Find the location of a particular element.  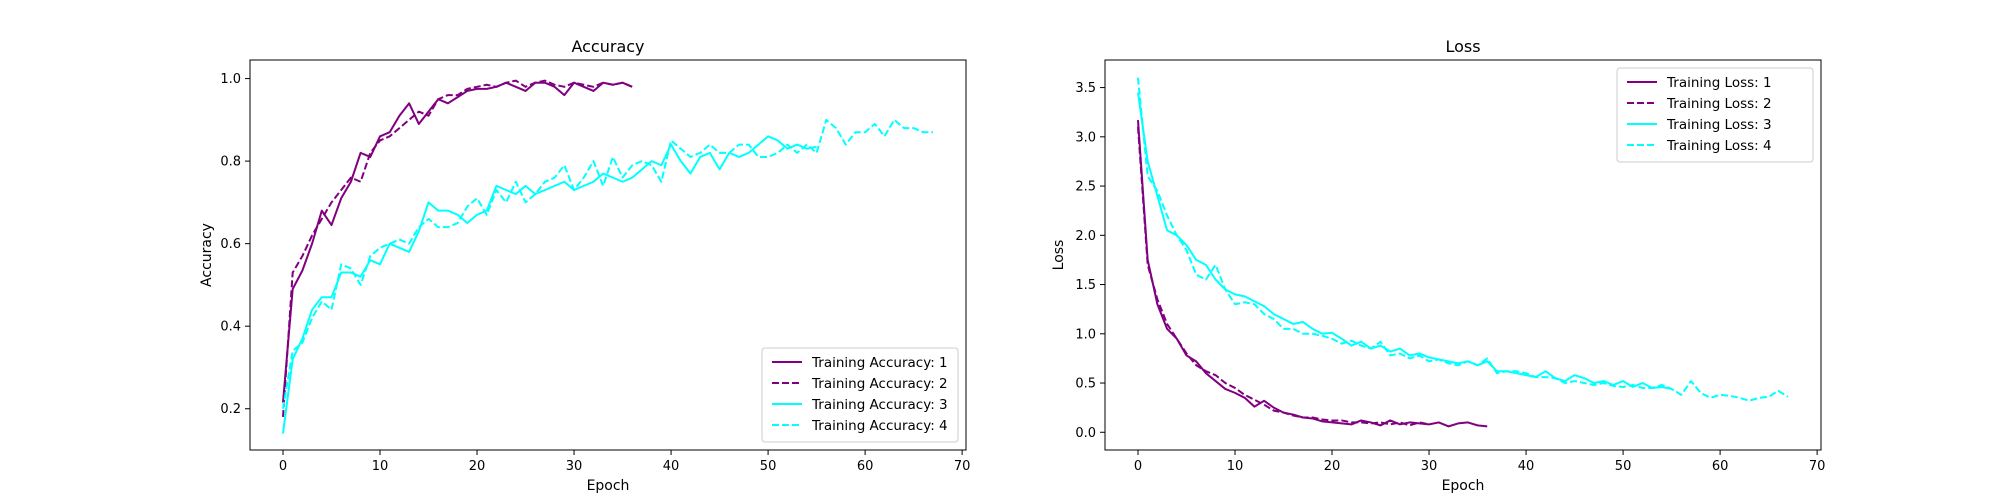

accuracy-x-tick-label: 70 is located at coordinates (962, 466).